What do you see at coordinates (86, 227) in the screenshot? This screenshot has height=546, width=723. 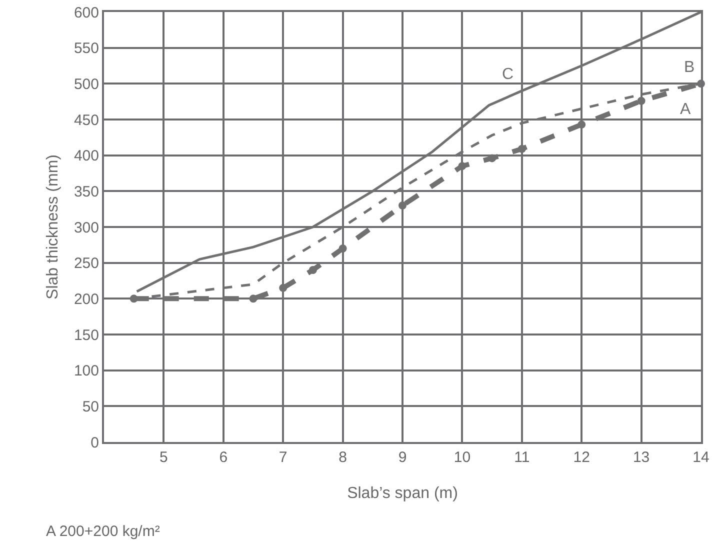 I see `y-tick-label: 300` at bounding box center [86, 227].